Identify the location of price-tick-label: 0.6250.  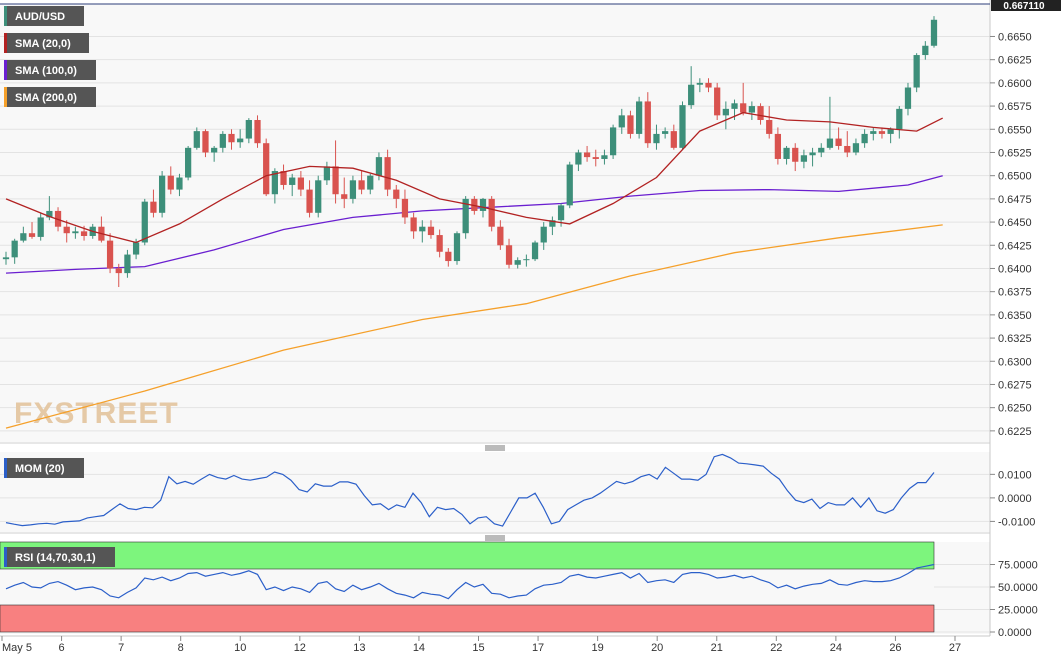
(1015, 409).